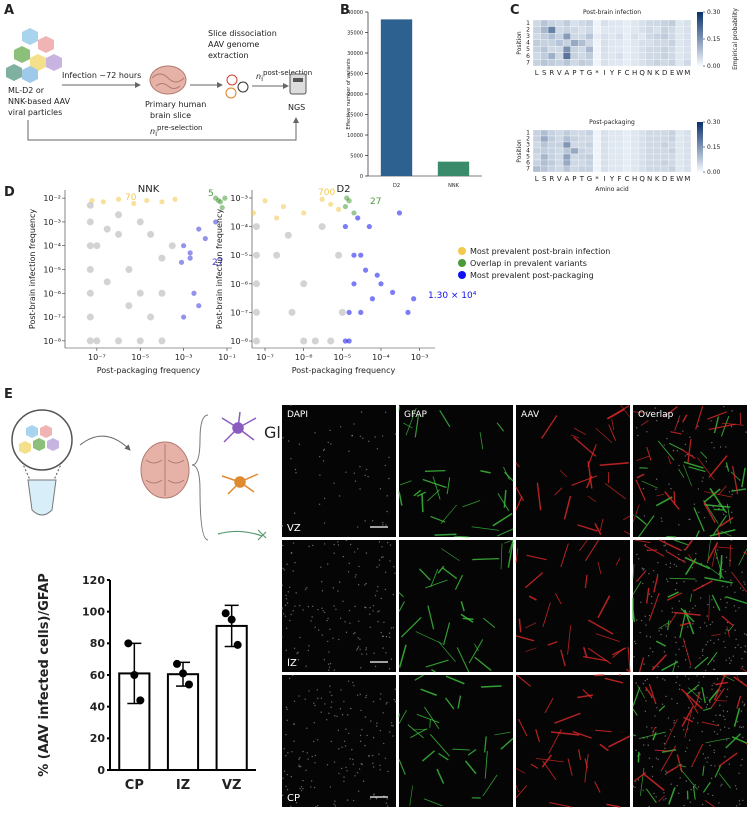  I want to click on x-tick-label: H, so click(634, 179).